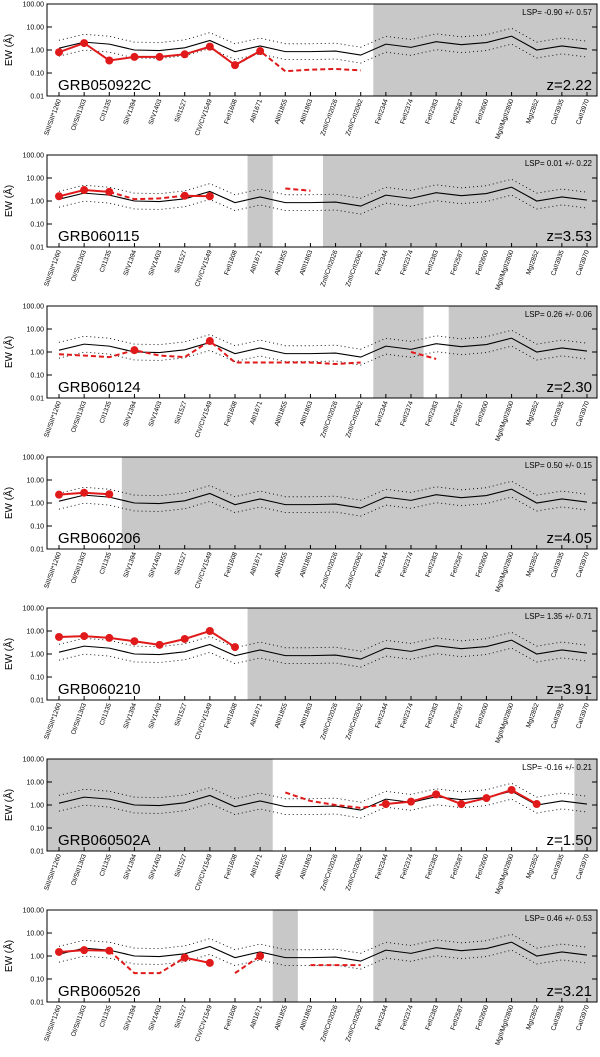  What do you see at coordinates (99, 991) in the screenshot?
I see `grb-name: GRB060526` at bounding box center [99, 991].